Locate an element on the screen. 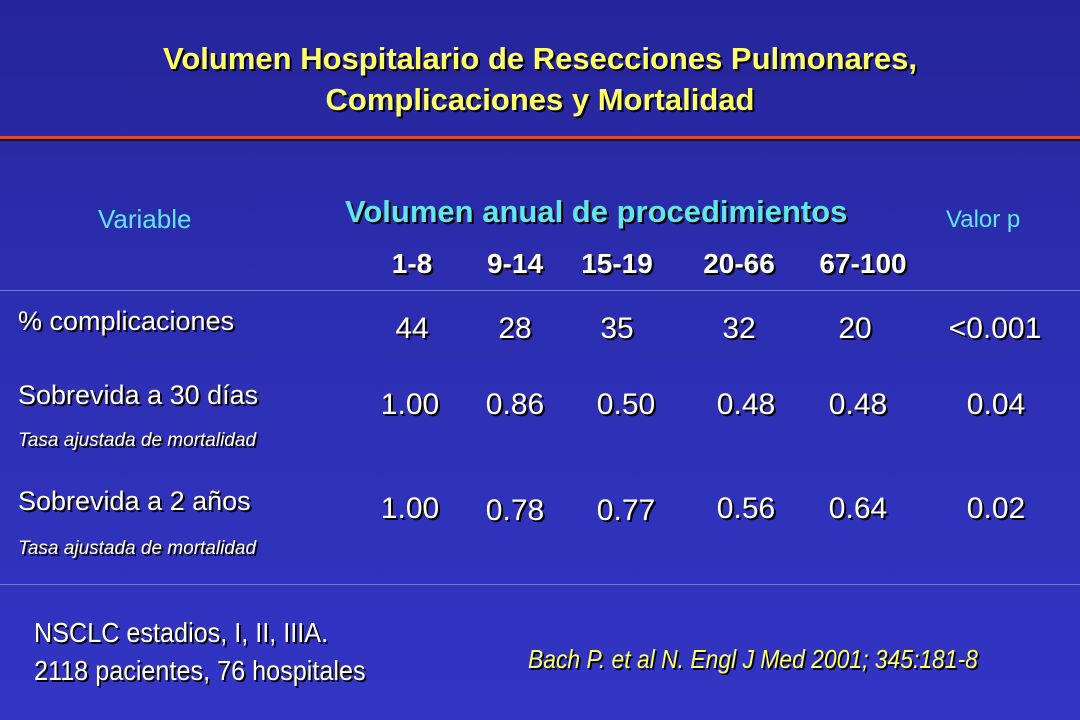 This screenshot has height=720, width=1080. p-value-cell: <0.001 is located at coordinates (995, 328).